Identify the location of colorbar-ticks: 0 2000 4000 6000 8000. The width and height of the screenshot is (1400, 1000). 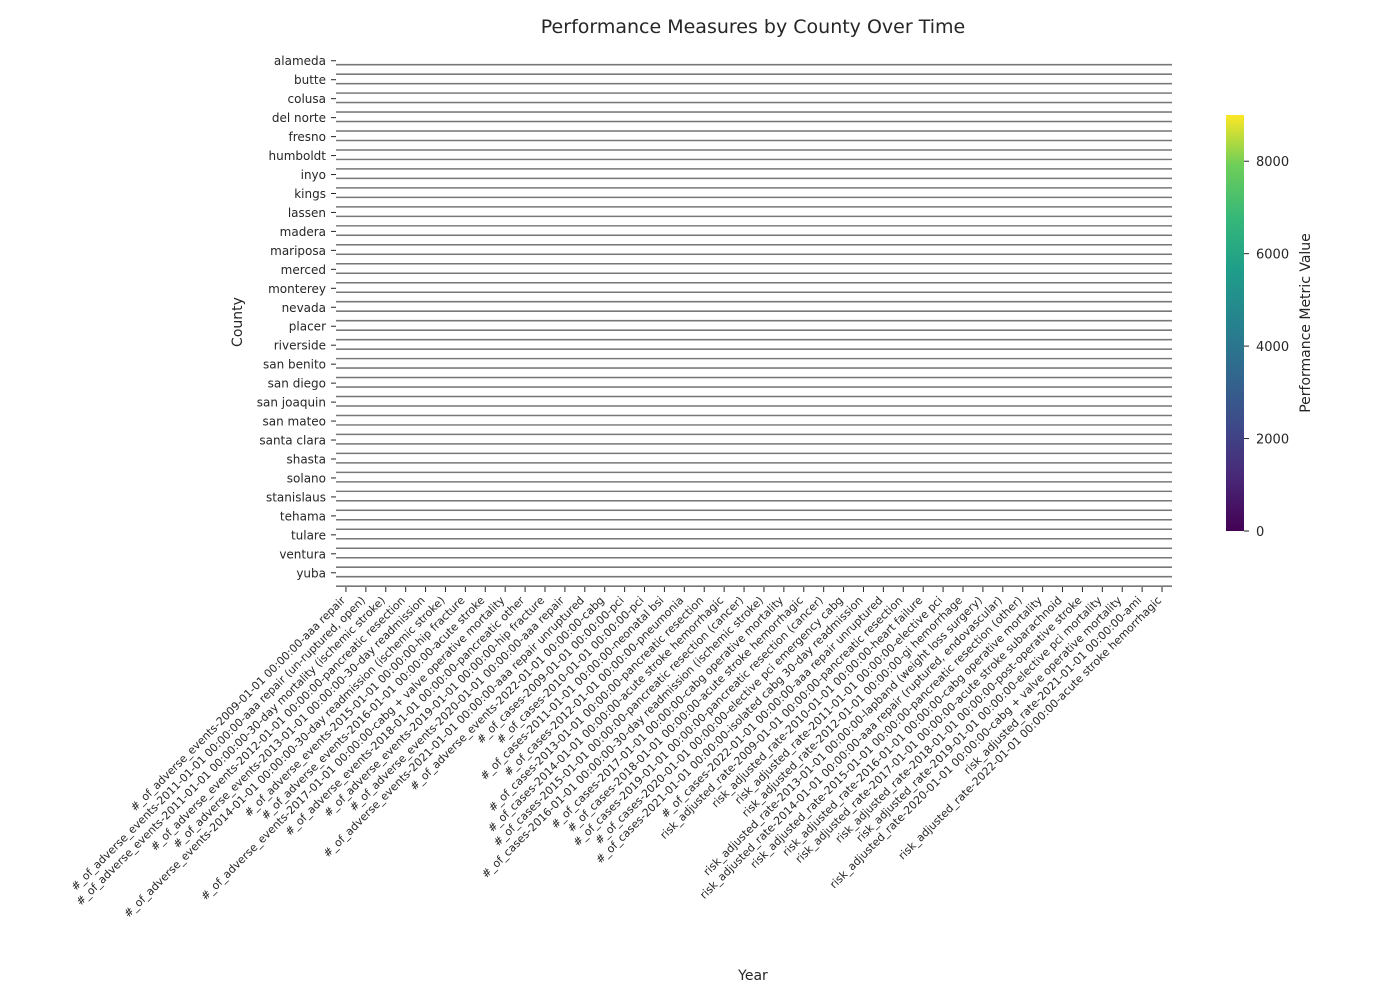
(1266, 347).